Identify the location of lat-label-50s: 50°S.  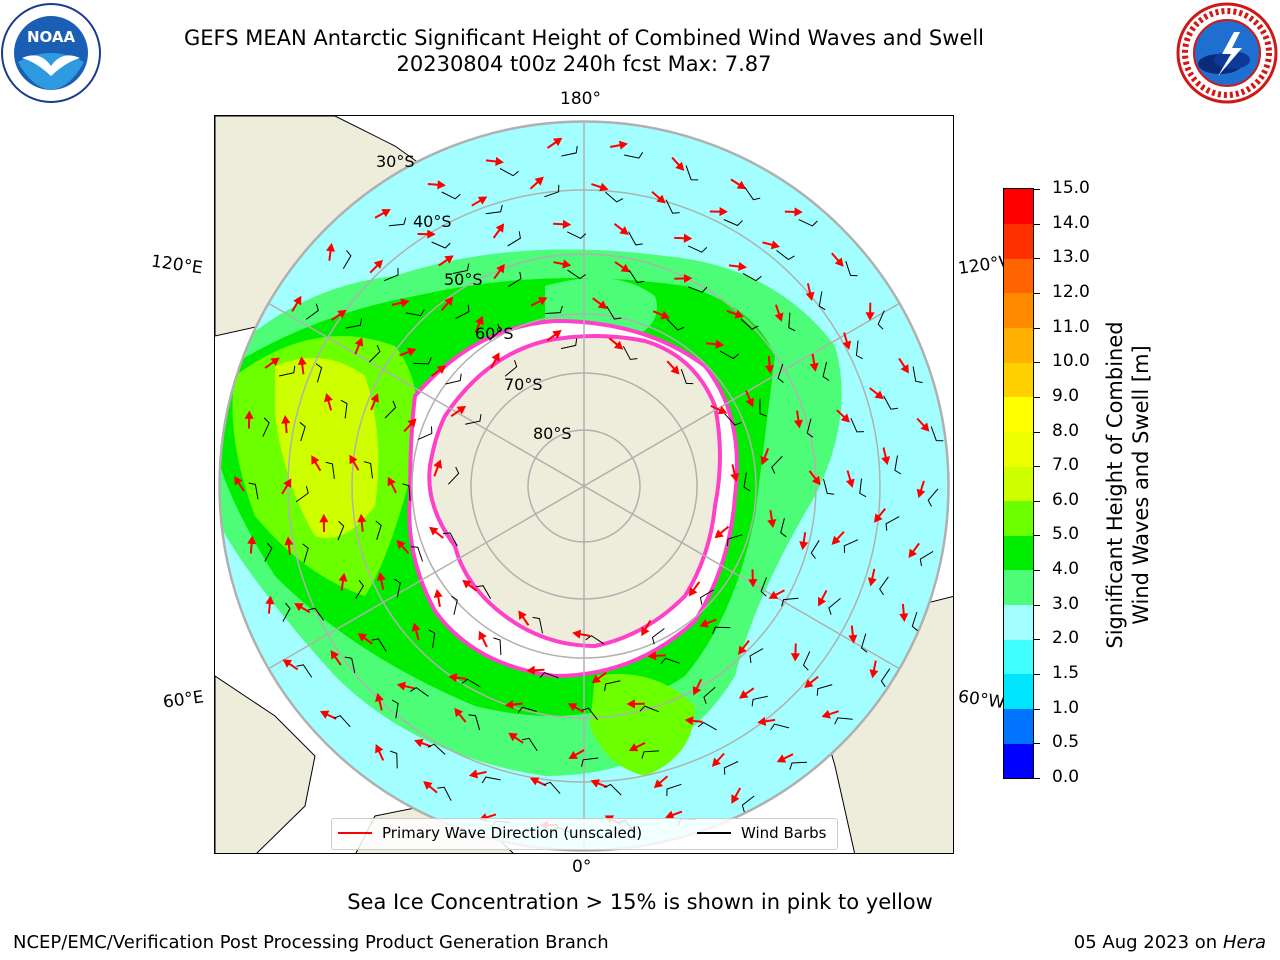
(463, 279).